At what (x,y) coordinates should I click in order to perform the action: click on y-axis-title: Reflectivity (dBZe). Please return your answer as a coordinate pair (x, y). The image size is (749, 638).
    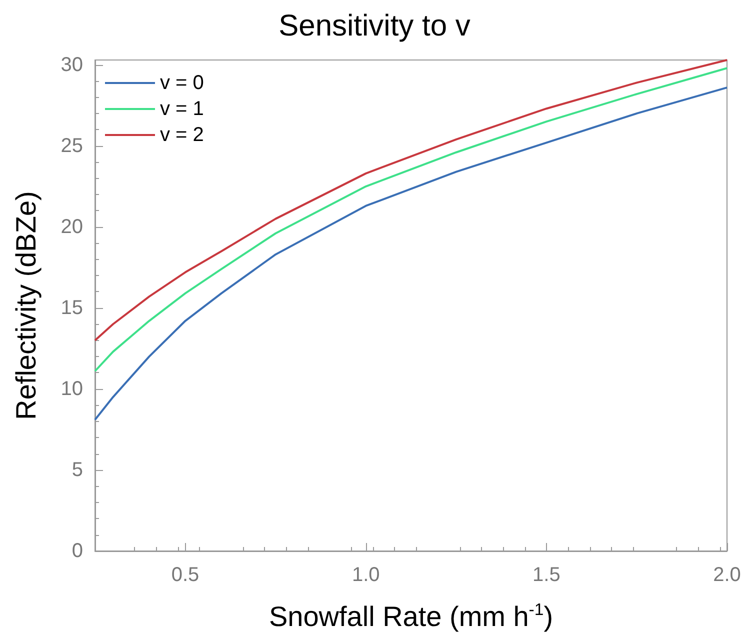
    Looking at the image, I should click on (26, 305).